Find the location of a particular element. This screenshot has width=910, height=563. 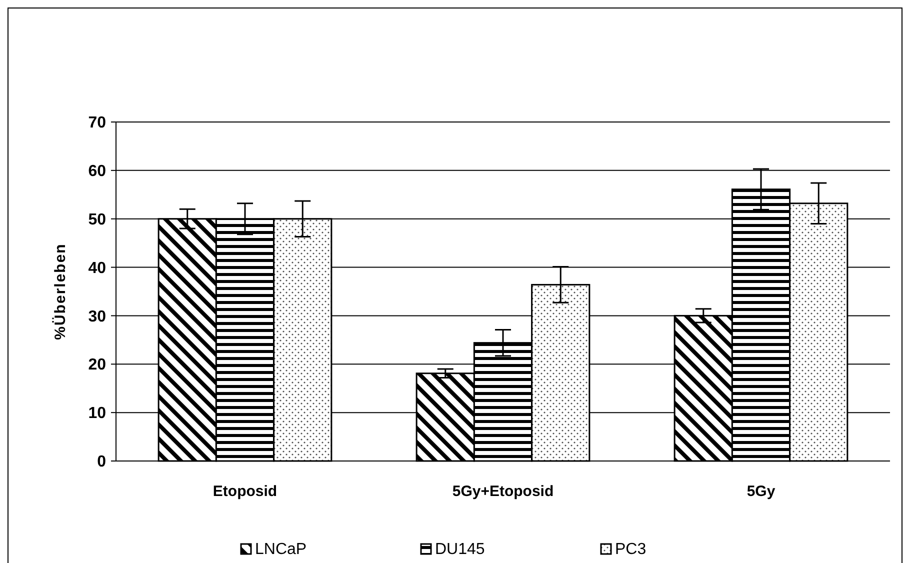

y-axis-title: %Überleben is located at coordinates (60, 291).